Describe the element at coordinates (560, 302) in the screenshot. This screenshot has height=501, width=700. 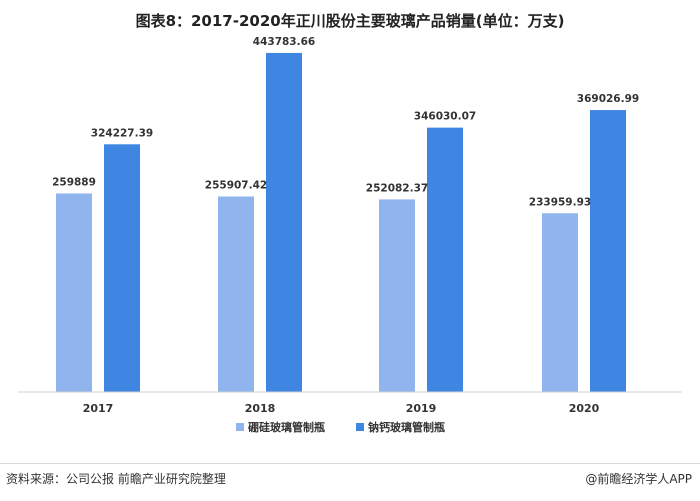
I see `bar-borosilicate-2020` at that location.